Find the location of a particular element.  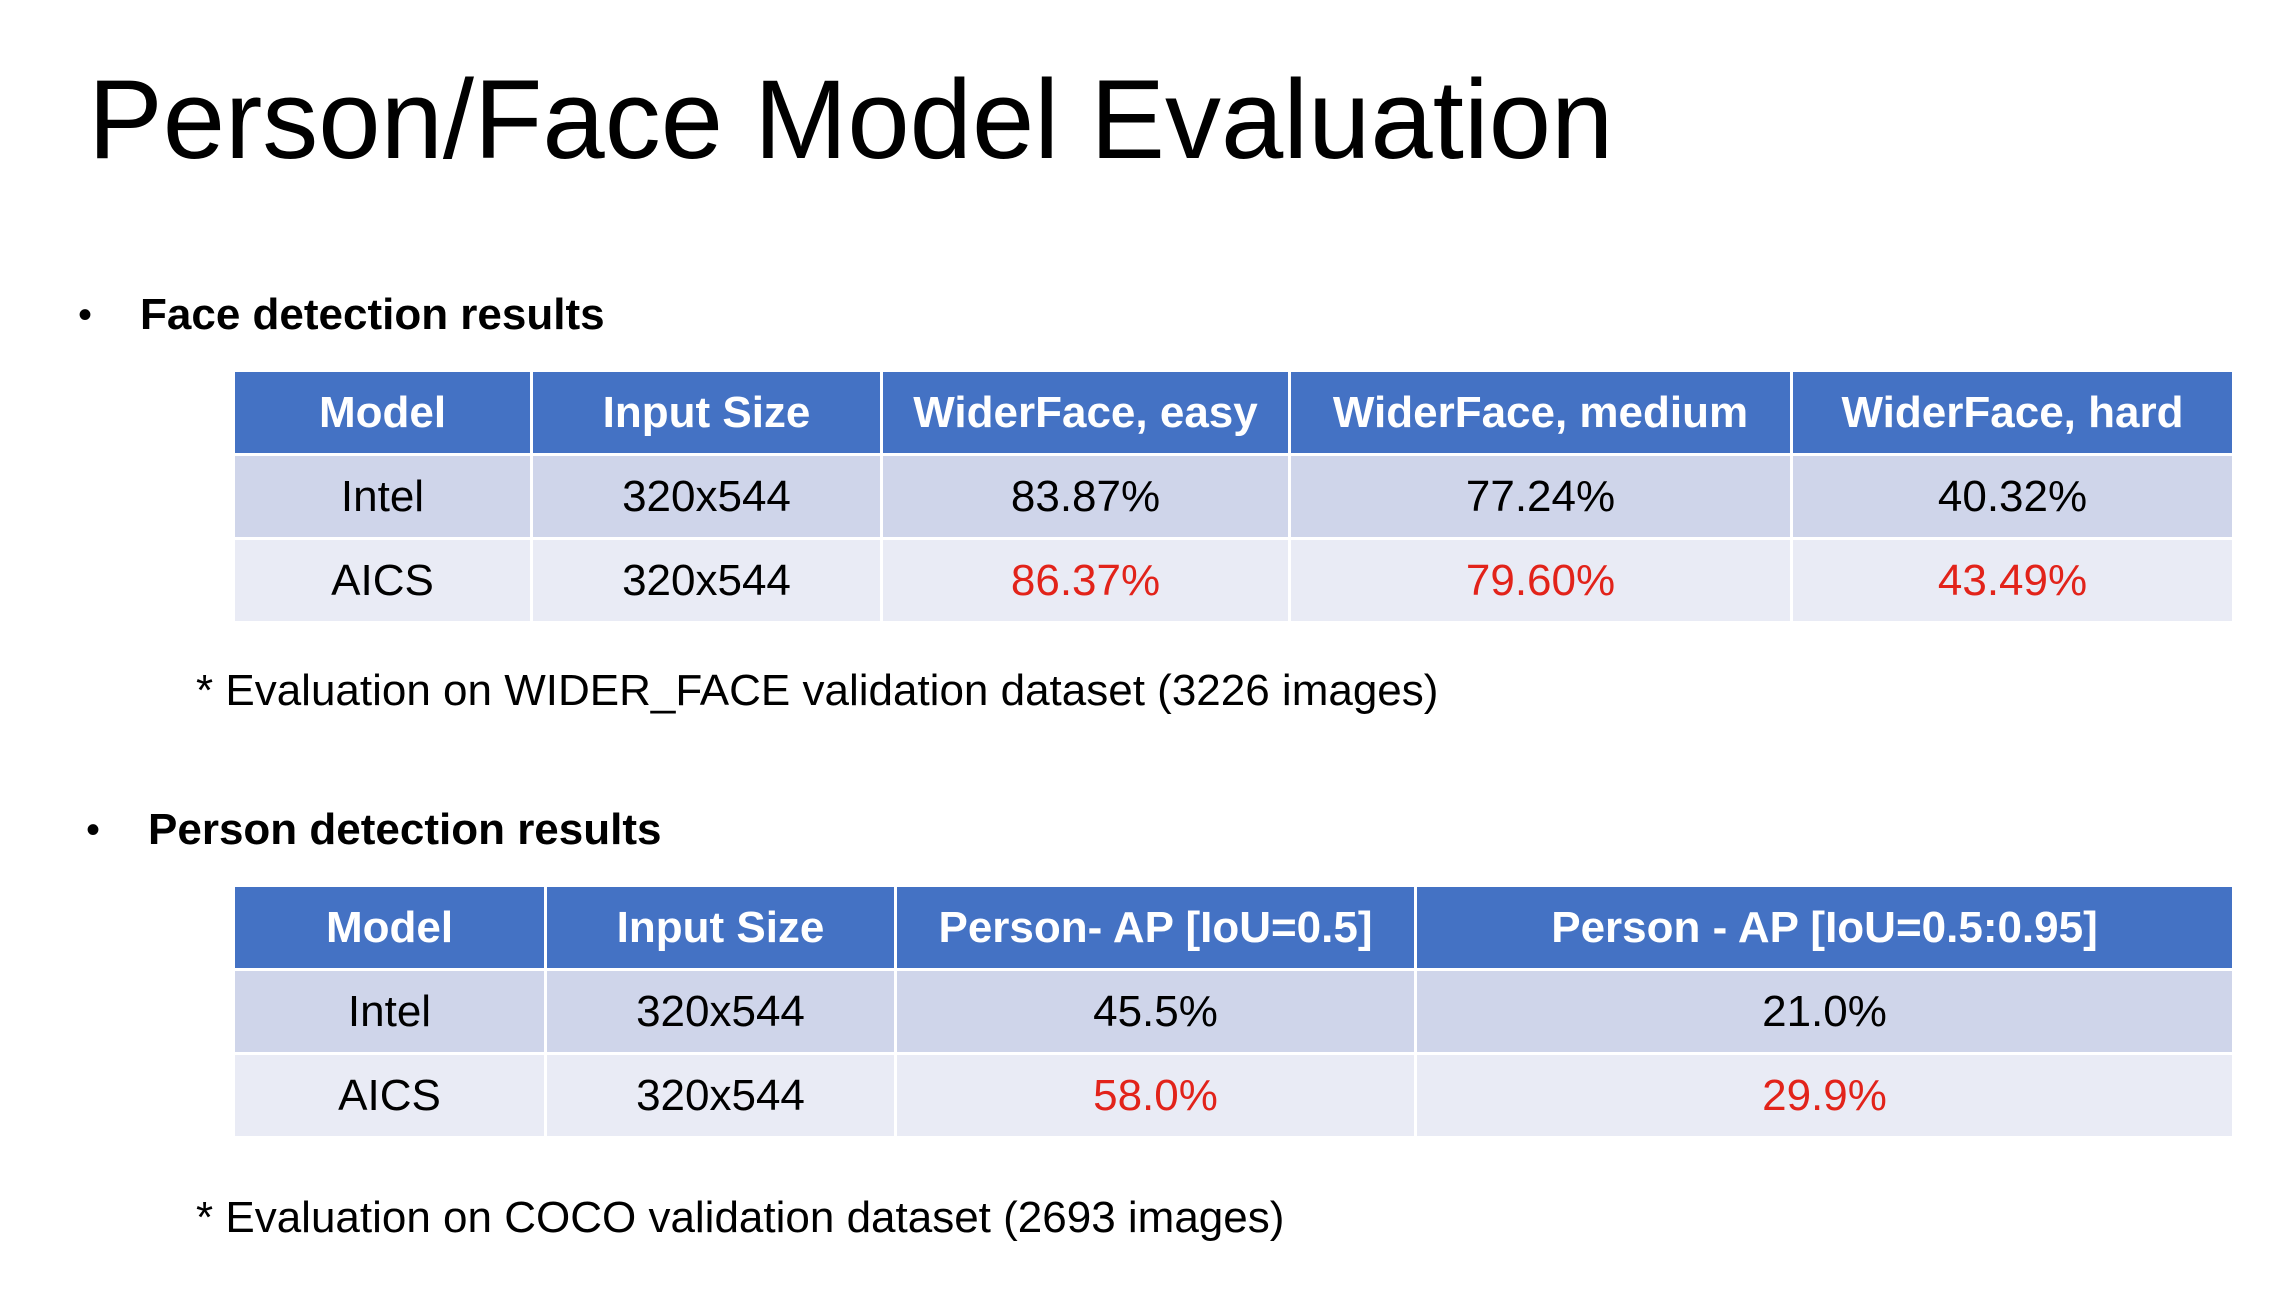

easy-score-cell-highlighted: 86.37% is located at coordinates (1085, 580).